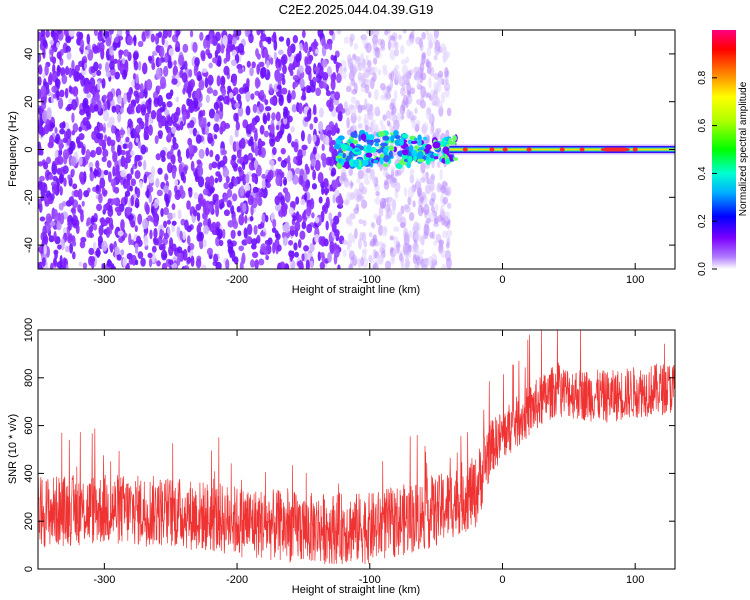  Describe the element at coordinates (702, 173) in the screenshot. I see `colorbar-tick-label: 0.4` at that location.